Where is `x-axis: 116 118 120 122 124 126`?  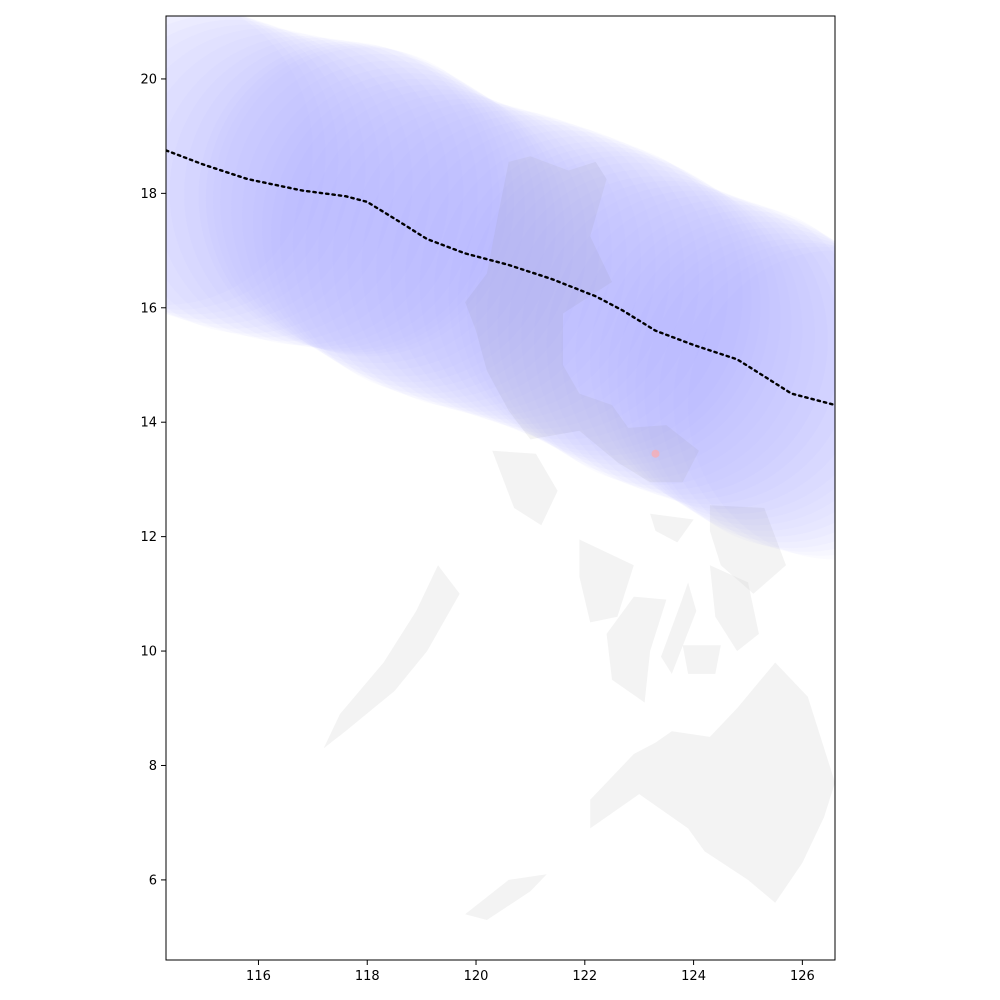 x-axis: 116 118 120 122 124 126 is located at coordinates (530, 972).